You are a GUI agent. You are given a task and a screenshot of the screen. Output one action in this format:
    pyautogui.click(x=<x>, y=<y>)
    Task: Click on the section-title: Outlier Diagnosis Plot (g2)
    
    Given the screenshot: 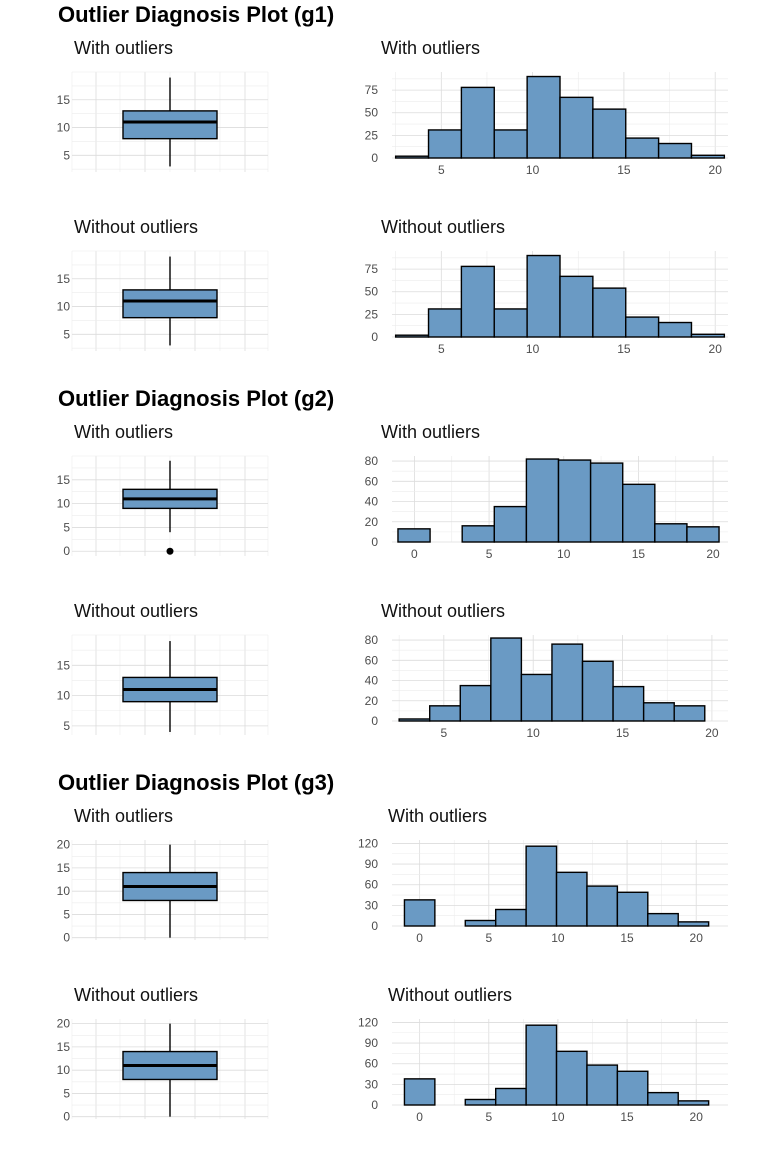 What is the action you would take?
    pyautogui.click(x=196, y=398)
    